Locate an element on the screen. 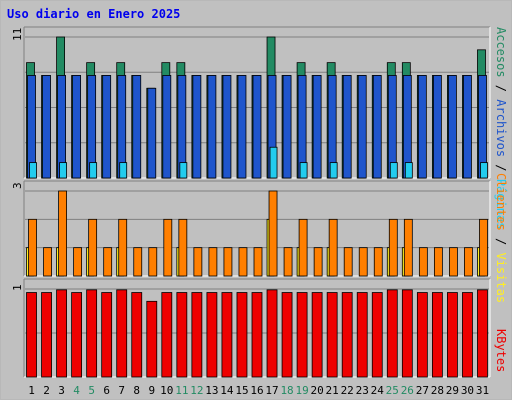  x-tick-label: 29 is located at coordinates (452, 390).